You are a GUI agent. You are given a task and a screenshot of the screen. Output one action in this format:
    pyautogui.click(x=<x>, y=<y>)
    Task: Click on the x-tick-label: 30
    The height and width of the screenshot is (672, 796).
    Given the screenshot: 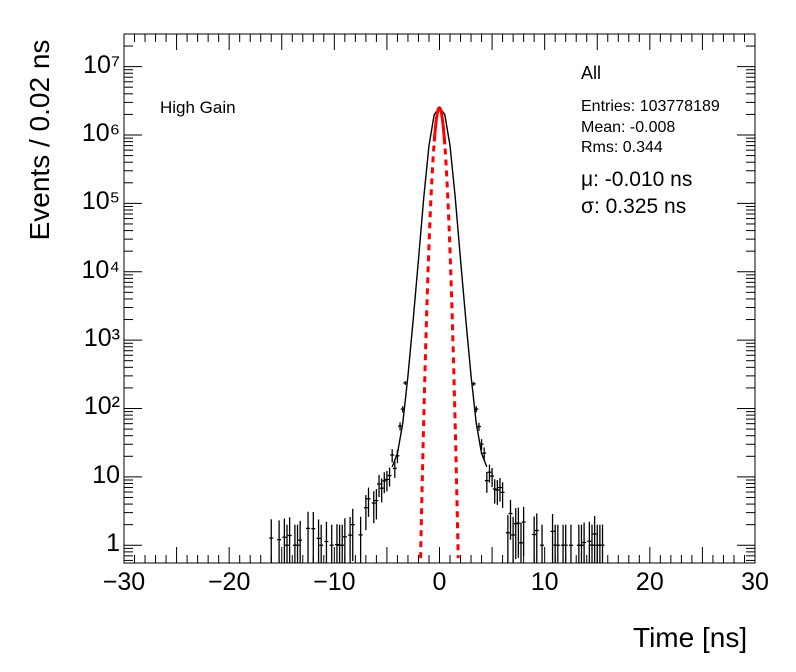 What is the action you would take?
    pyautogui.click(x=755, y=582)
    